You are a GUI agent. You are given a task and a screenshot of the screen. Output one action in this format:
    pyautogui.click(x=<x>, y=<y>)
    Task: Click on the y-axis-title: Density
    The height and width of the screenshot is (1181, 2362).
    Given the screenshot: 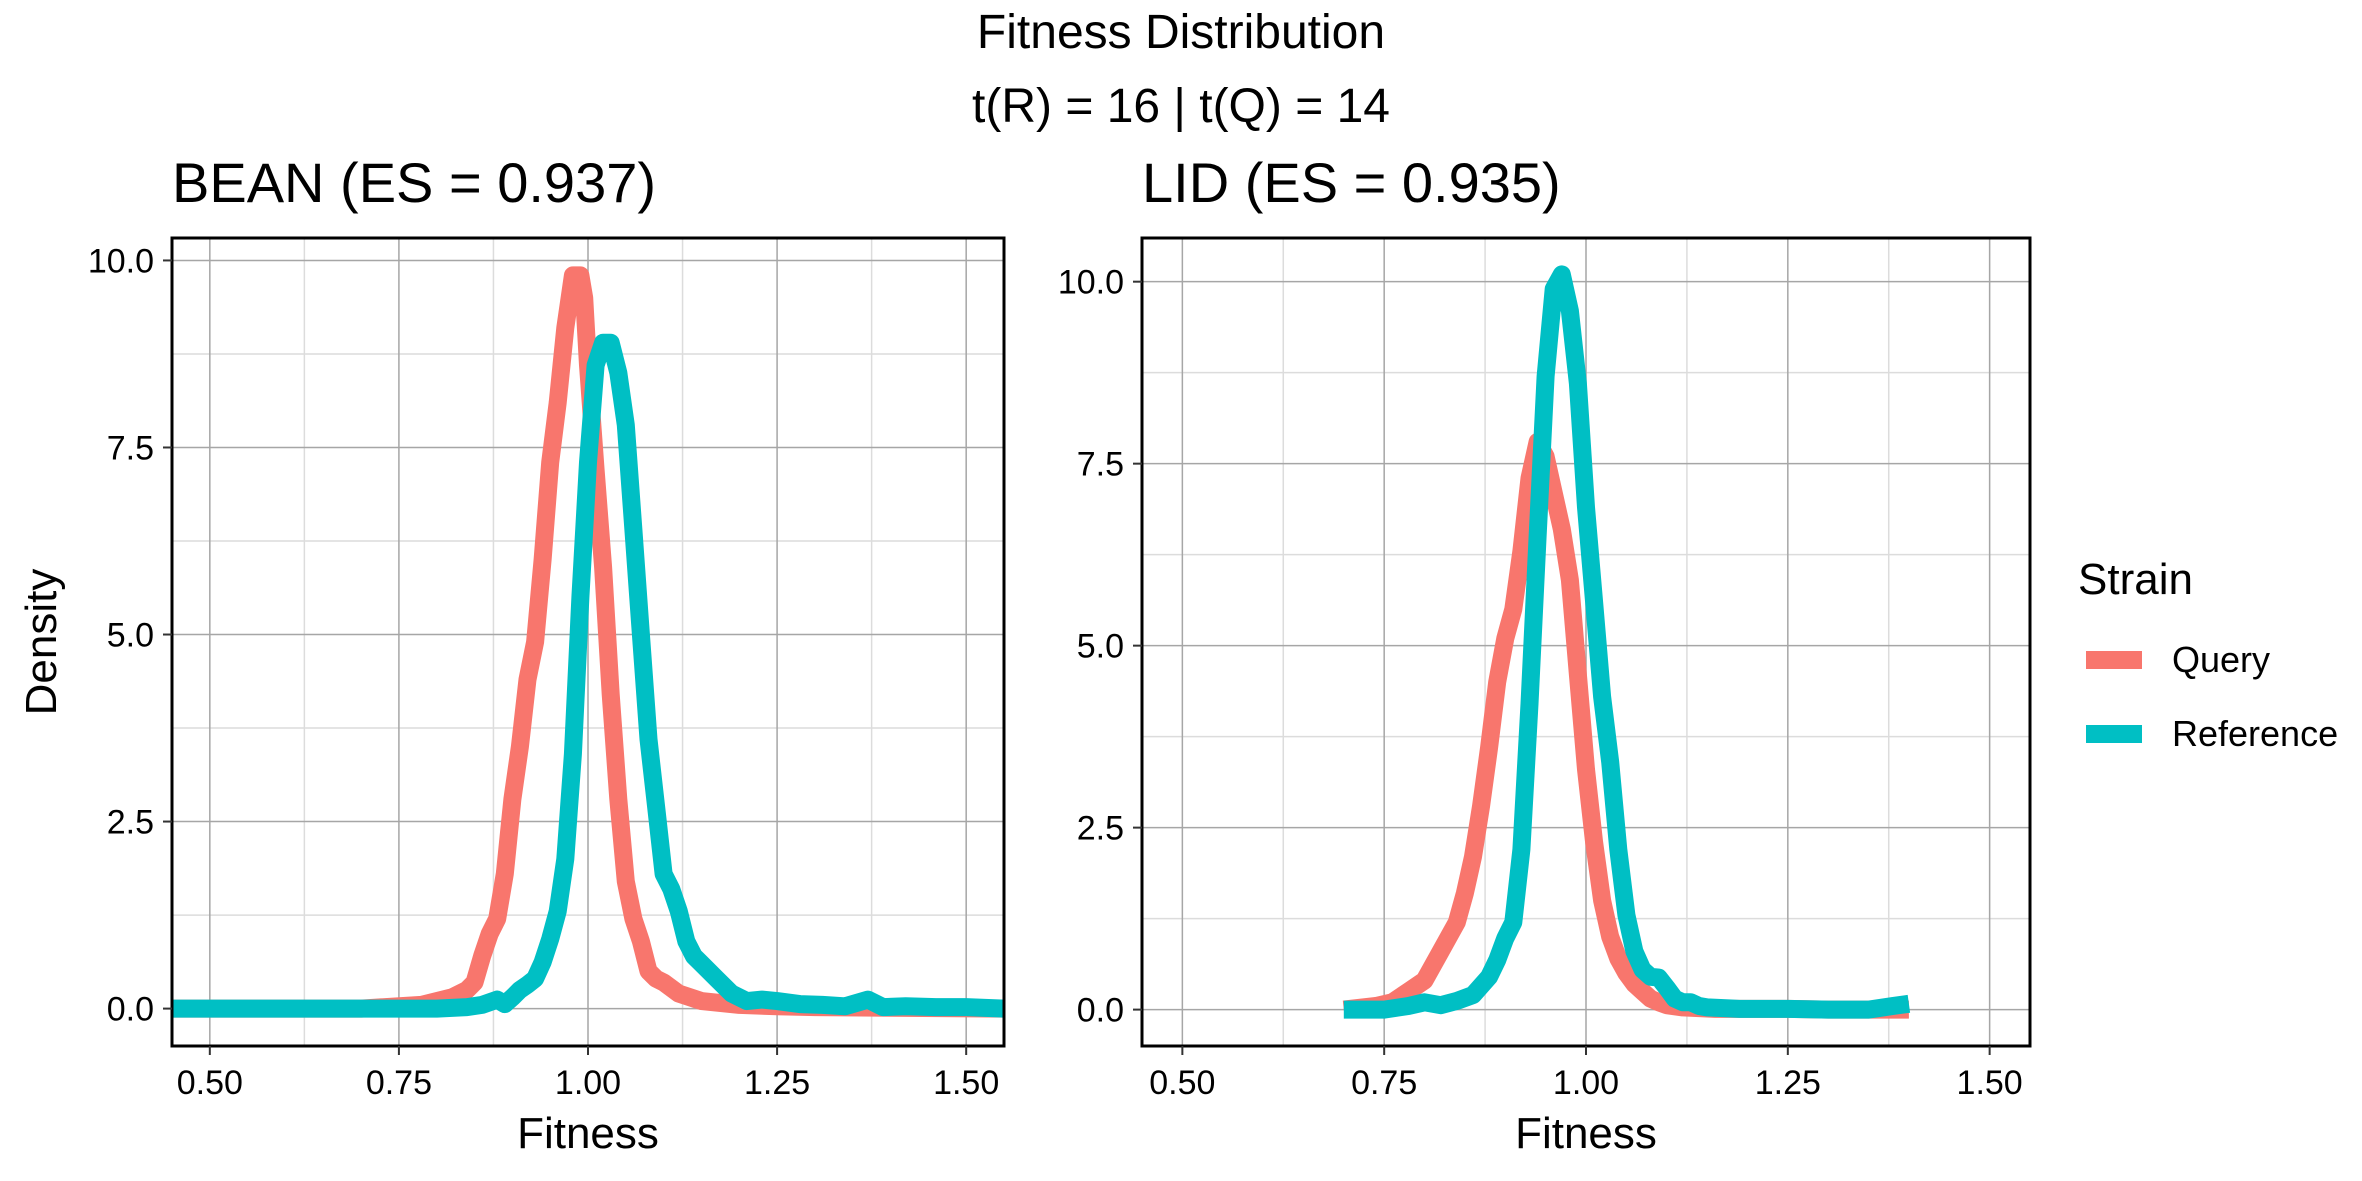 What is the action you would take?
    pyautogui.click(x=41, y=642)
    